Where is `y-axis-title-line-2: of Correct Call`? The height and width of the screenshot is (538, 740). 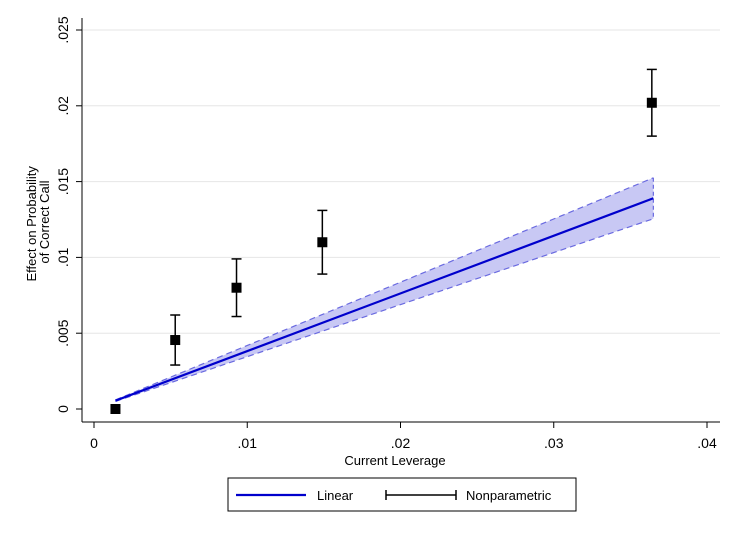 y-axis-title-line-2: of Correct Call is located at coordinates (44, 221).